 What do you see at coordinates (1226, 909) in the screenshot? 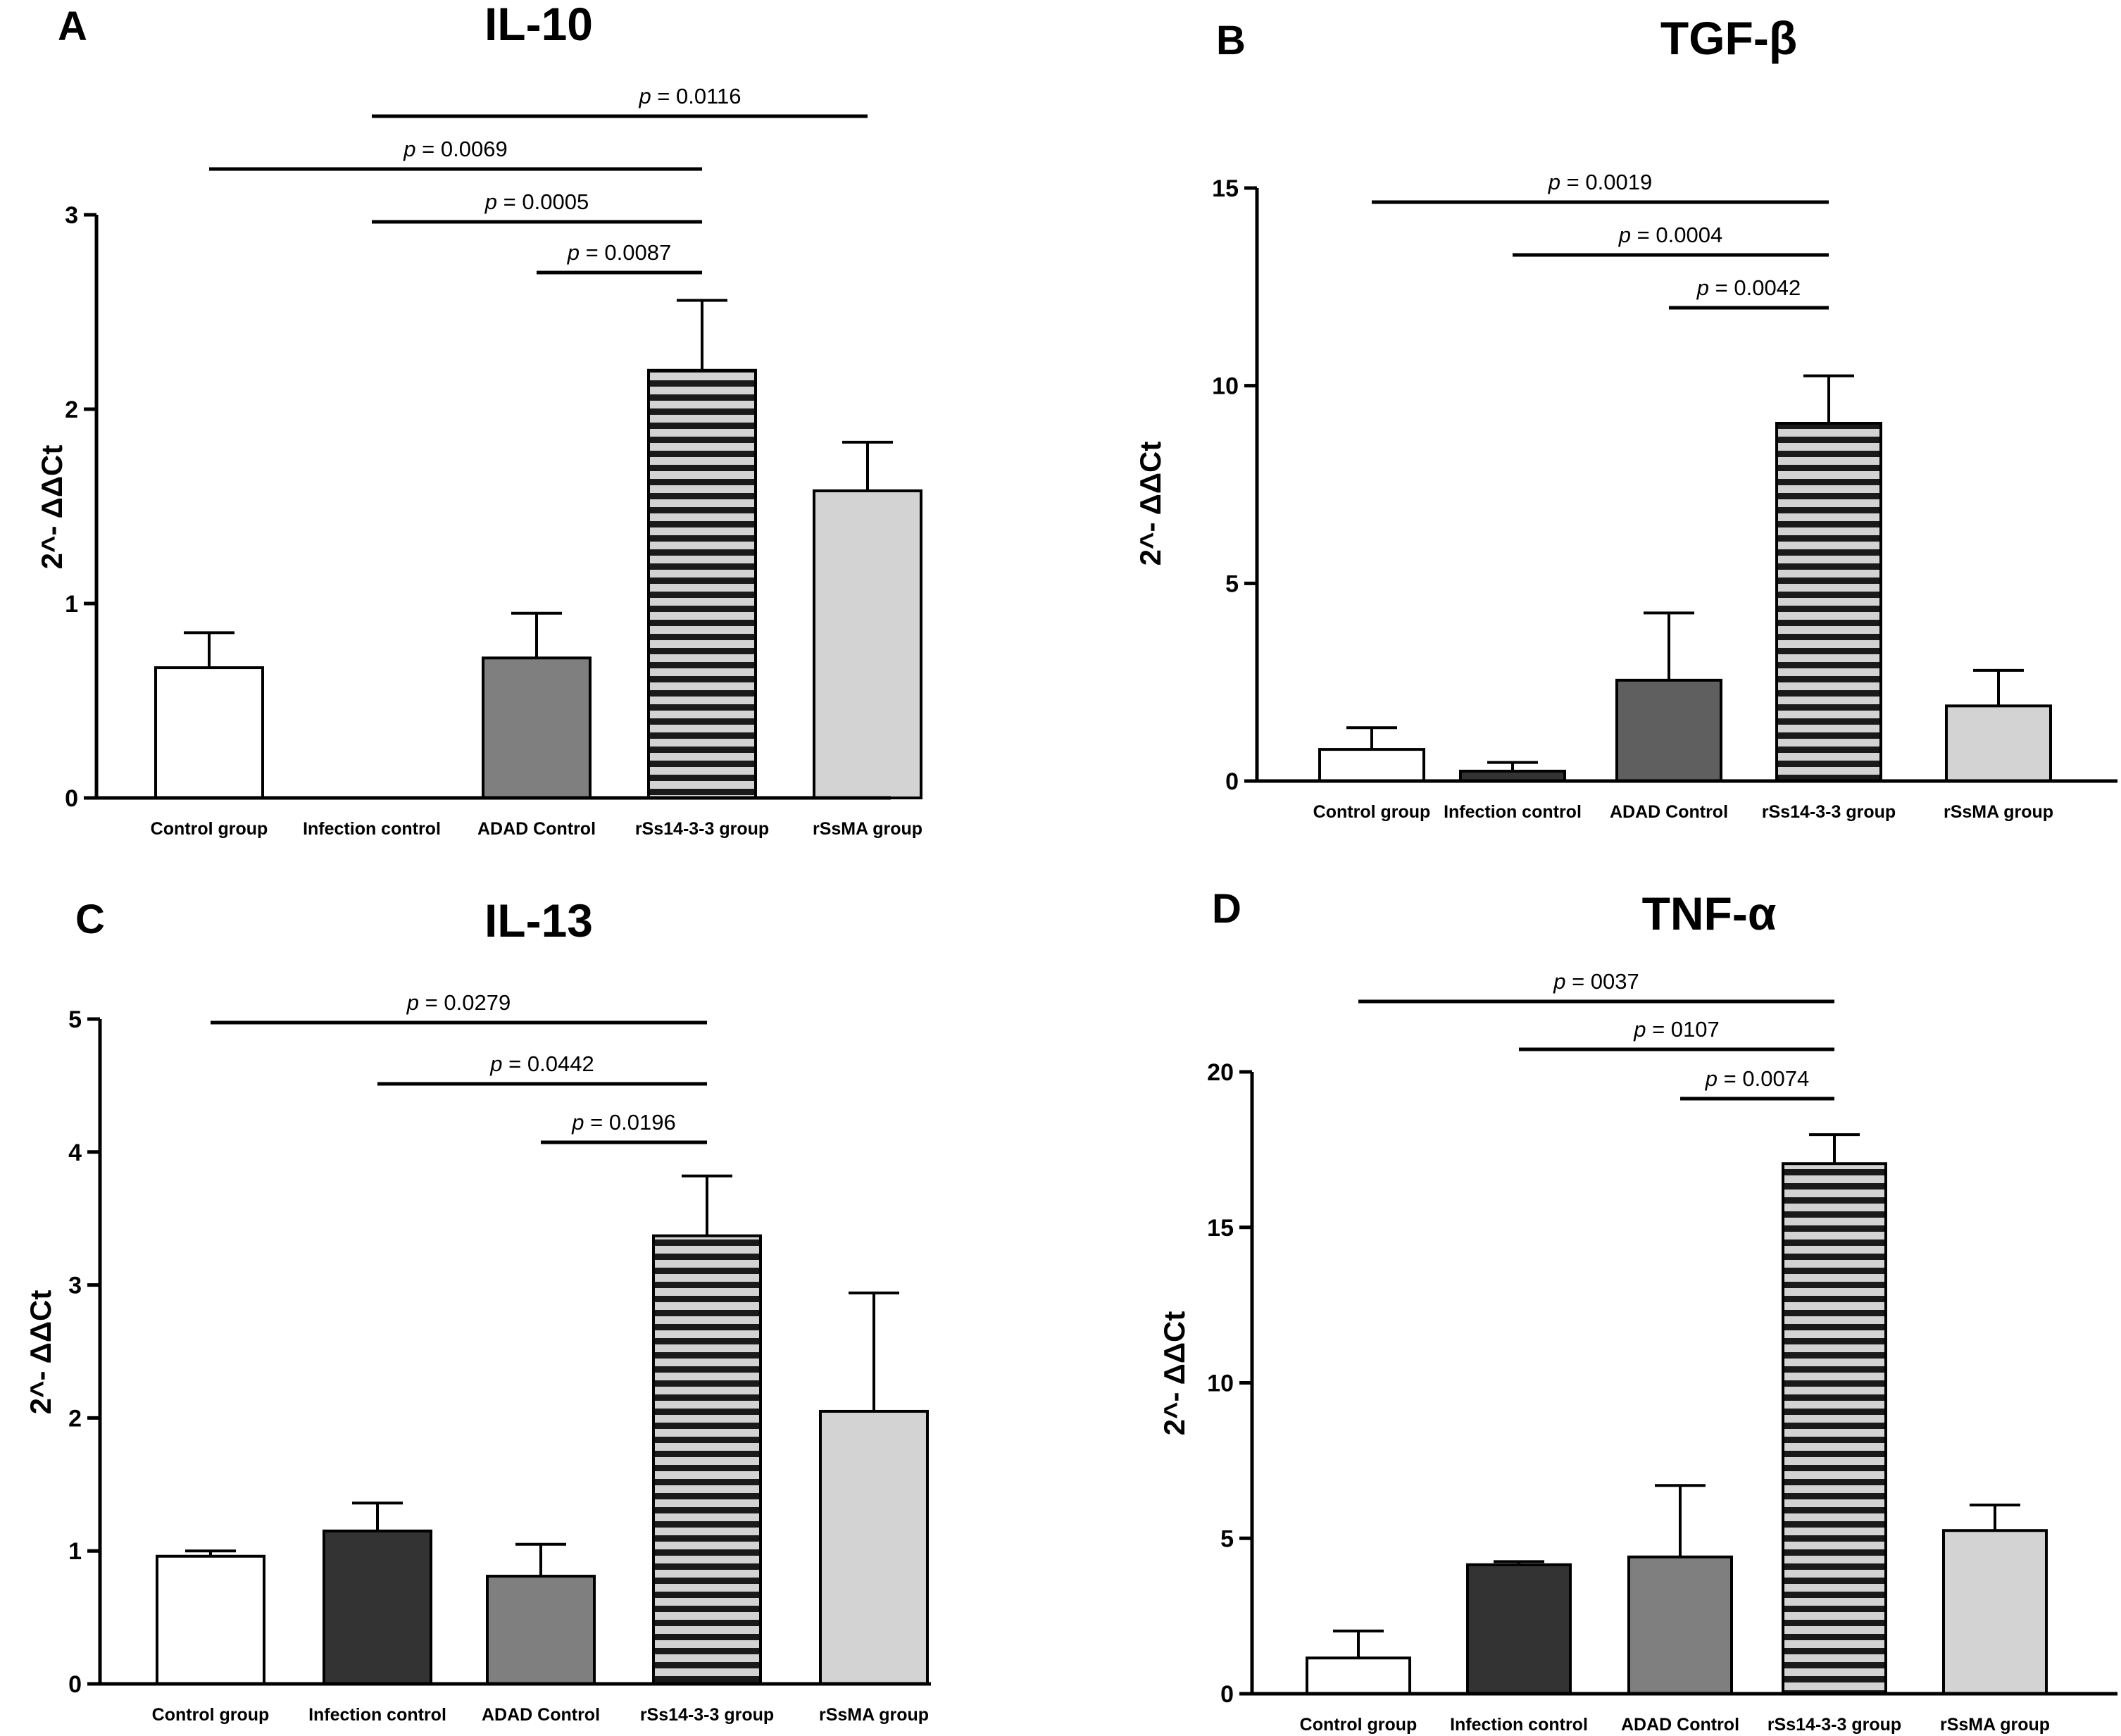
I see `panel-letter: D` at bounding box center [1226, 909].